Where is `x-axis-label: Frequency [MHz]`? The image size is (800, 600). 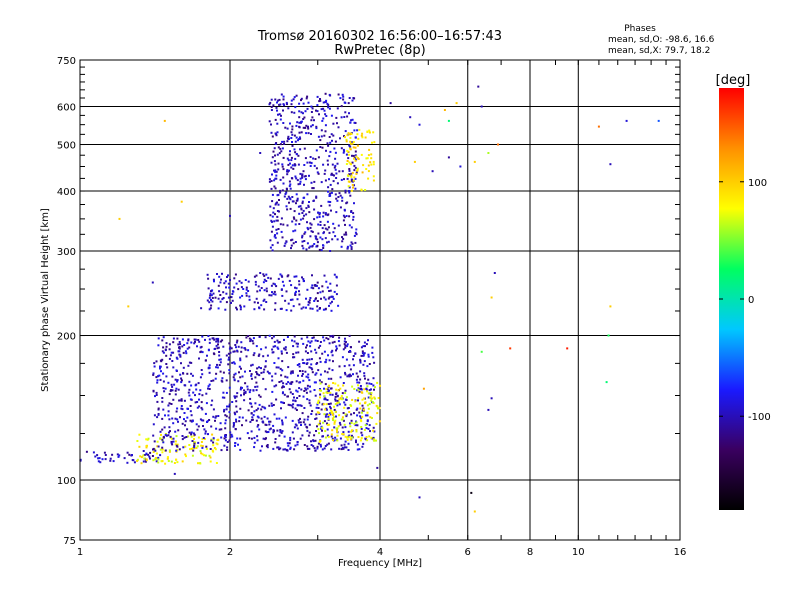 x-axis-label: Frequency [MHz] is located at coordinates (380, 563).